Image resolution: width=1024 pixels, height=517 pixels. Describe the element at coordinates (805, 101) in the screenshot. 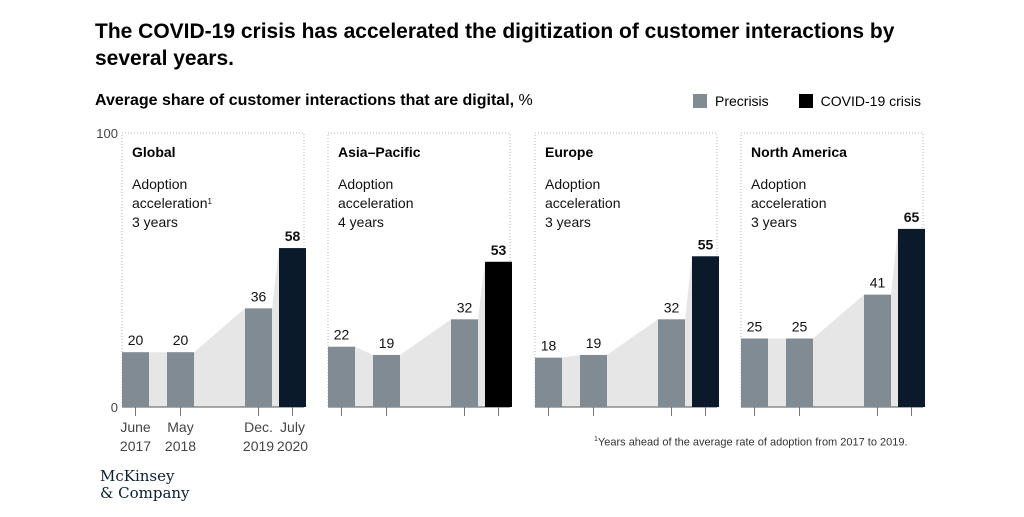

I see `legend-swatch-covid` at that location.